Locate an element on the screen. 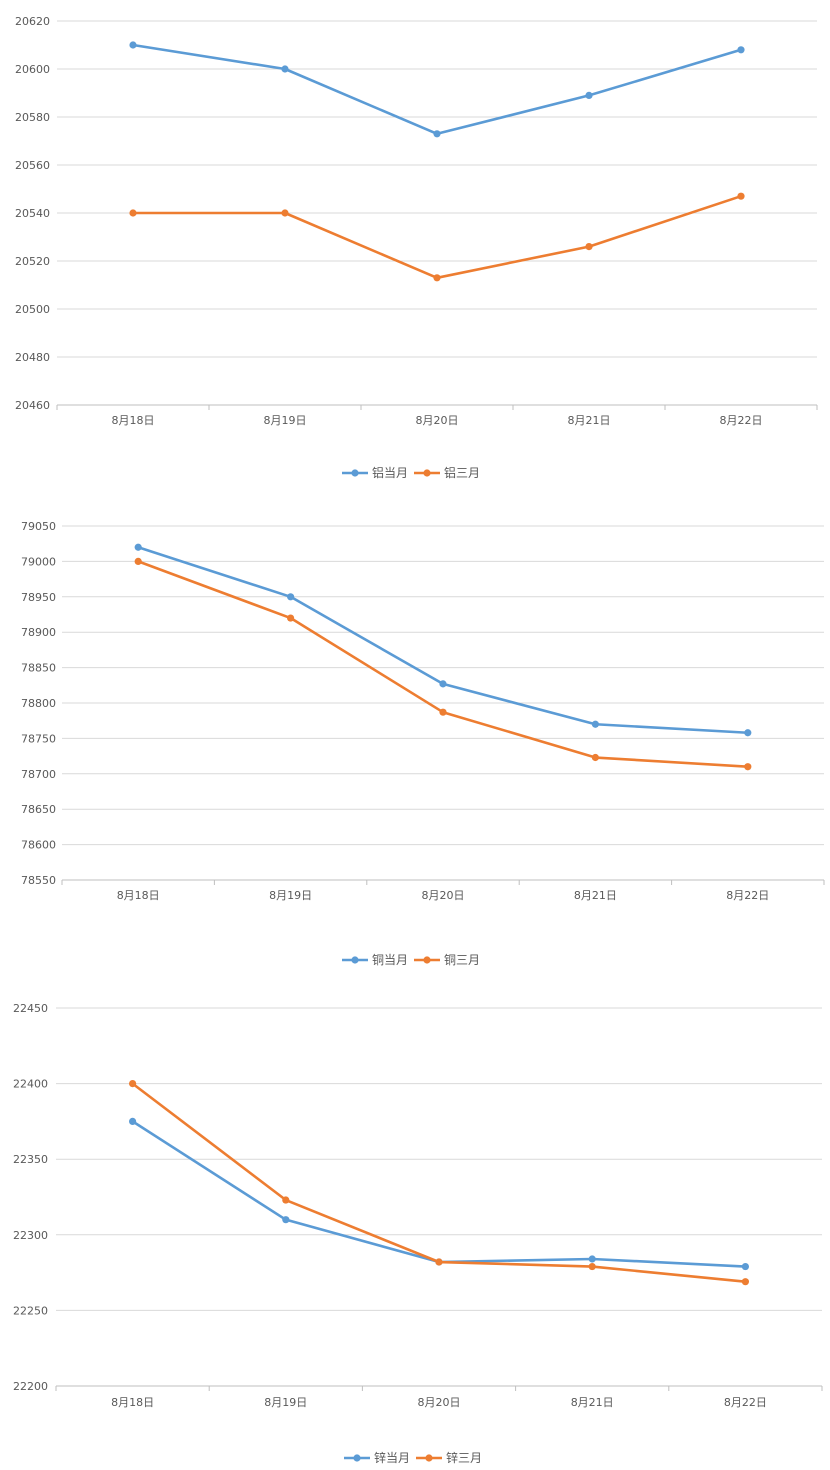  y-tick-label: 20460 is located at coordinates (32, 405).